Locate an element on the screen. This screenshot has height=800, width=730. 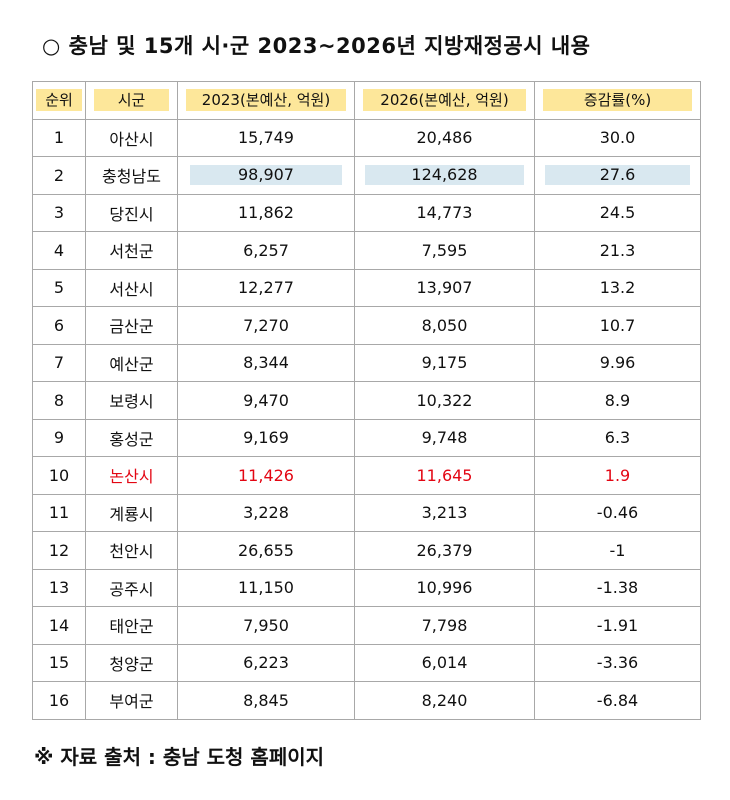
budget-2023-cell: 9,470 is located at coordinates (266, 400).